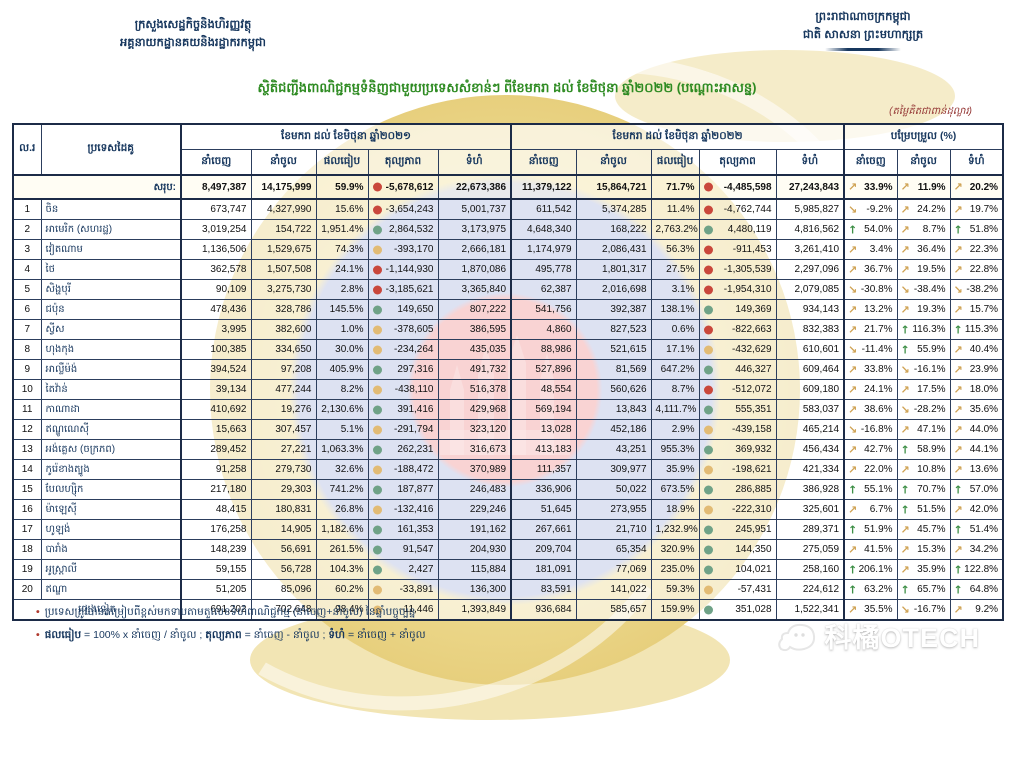 Image resolution: width=1014 pixels, height=760 pixels. I want to click on col-group-change: បម្រែបម្រួល (%), so click(923, 136).